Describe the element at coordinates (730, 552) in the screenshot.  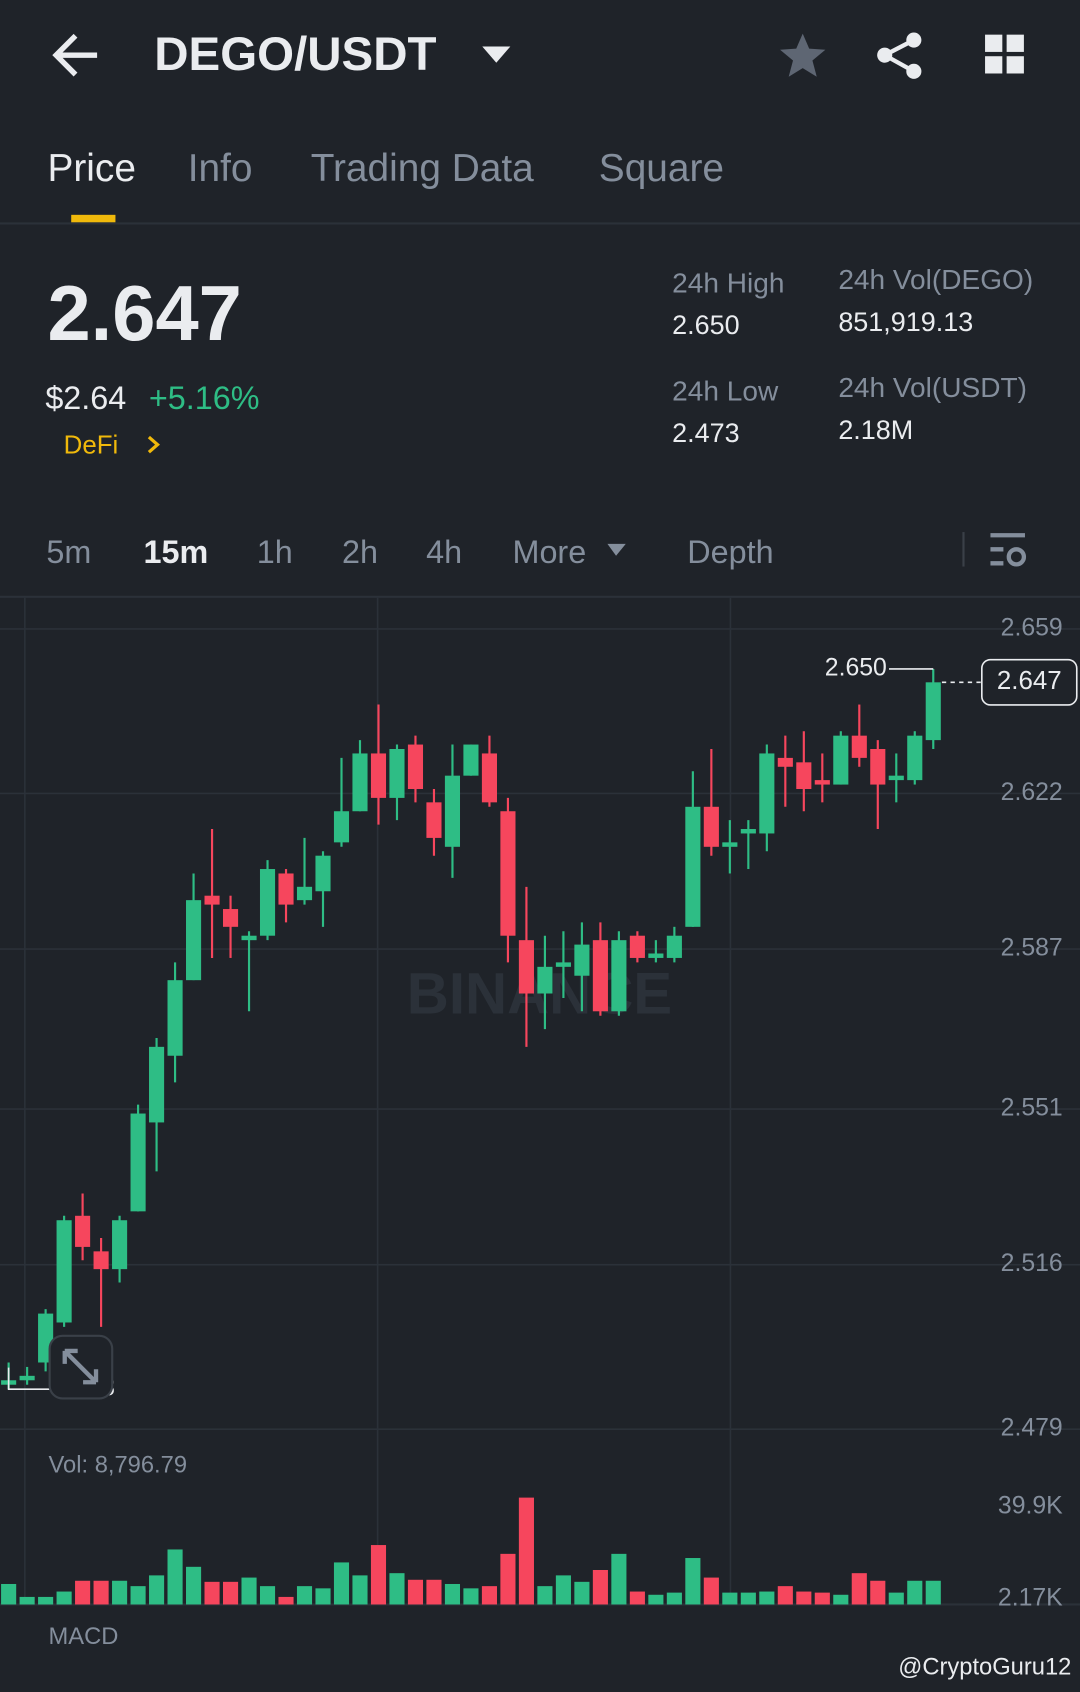
I see `depth: Depth` at that location.